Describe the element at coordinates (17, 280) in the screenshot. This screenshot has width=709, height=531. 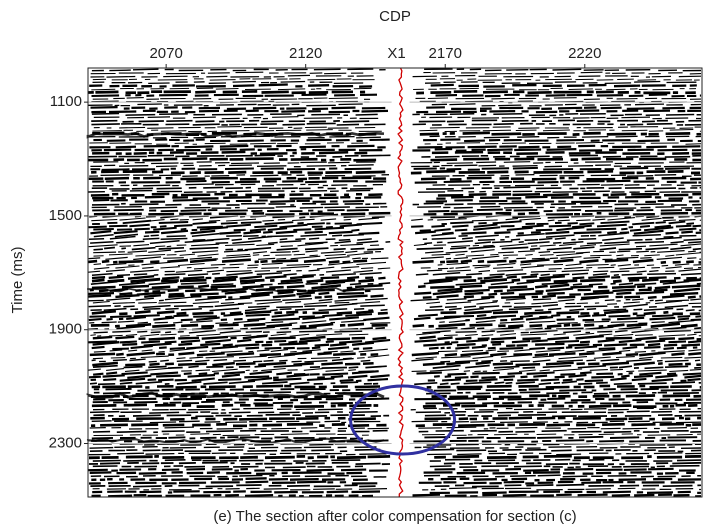
I see `y-axis-label: Time (ms)` at that location.